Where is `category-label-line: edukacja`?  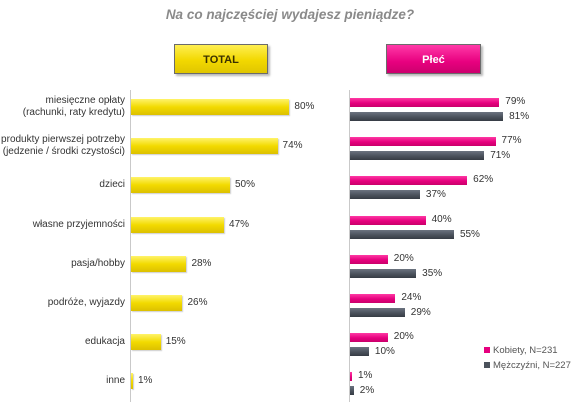
category-label-line: edukacja is located at coordinates (104, 342).